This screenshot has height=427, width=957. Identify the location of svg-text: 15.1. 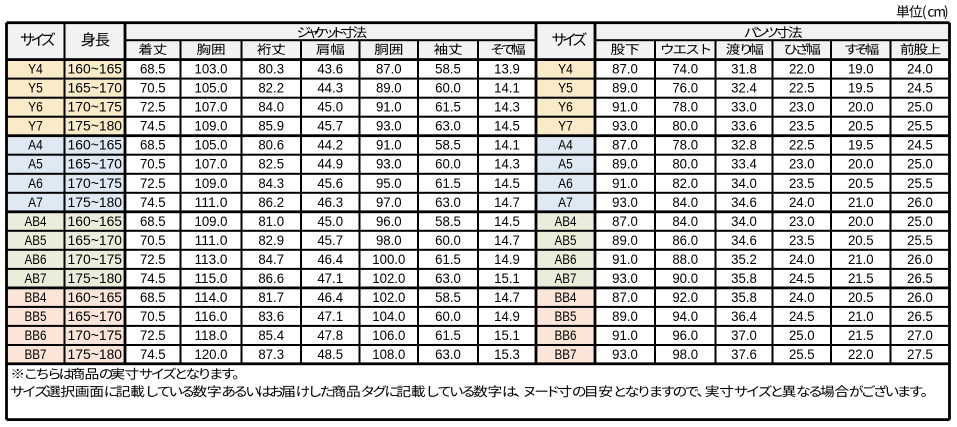
(507, 335).